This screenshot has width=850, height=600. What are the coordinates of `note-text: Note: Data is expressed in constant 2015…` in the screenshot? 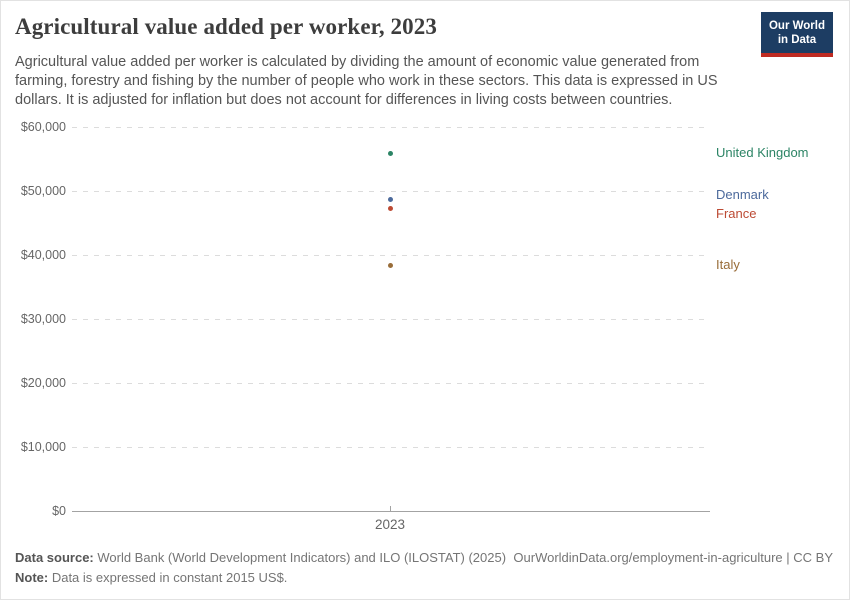 It's located at (151, 578).